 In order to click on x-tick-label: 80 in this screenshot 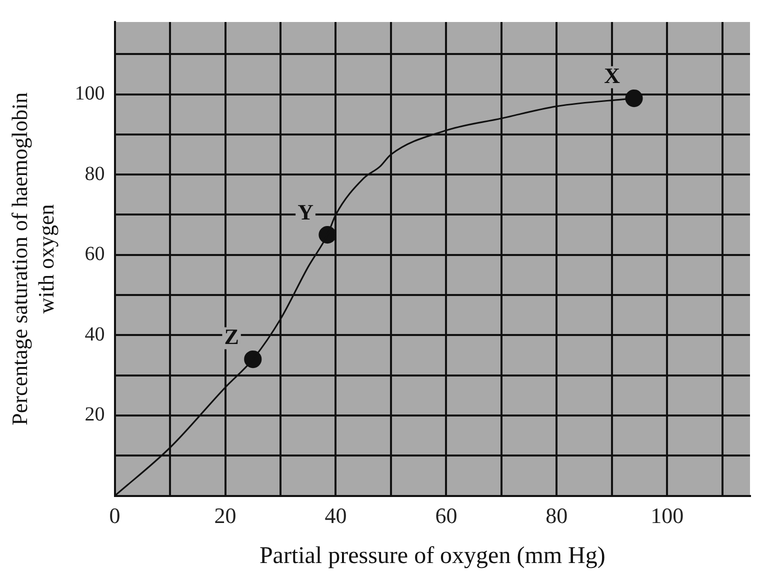, I will do `click(557, 515)`.